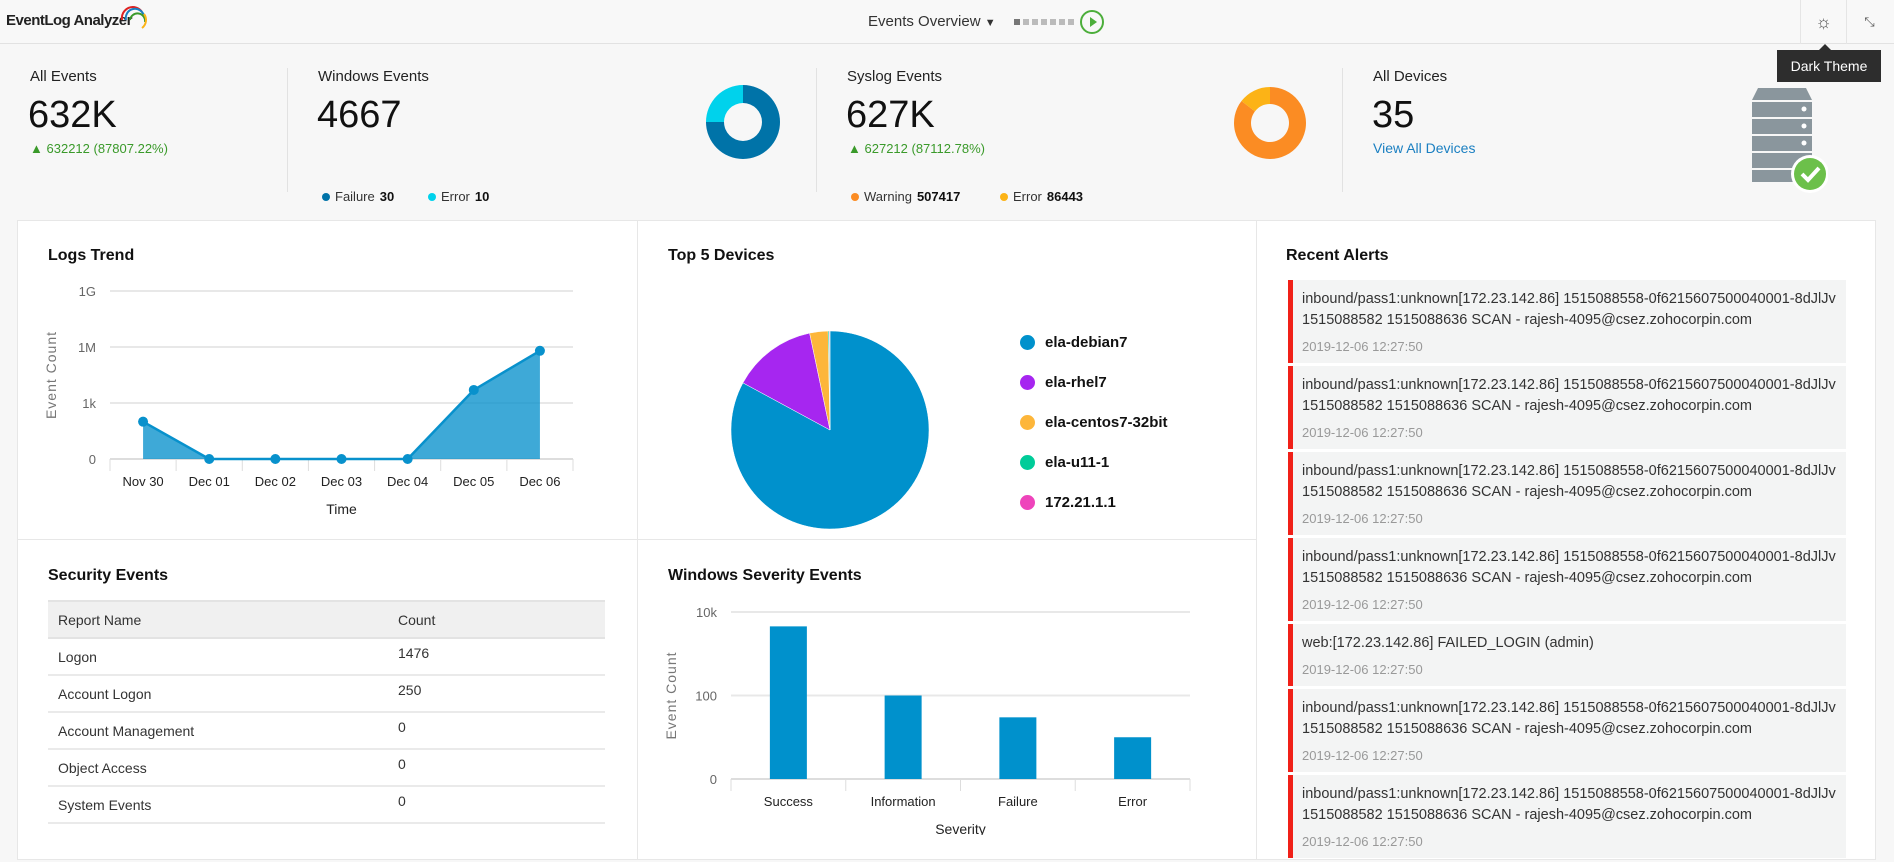 Image resolution: width=1894 pixels, height=862 pixels. Describe the element at coordinates (1869, 22) in the screenshot. I see `collapse-button: ⤡` at that location.